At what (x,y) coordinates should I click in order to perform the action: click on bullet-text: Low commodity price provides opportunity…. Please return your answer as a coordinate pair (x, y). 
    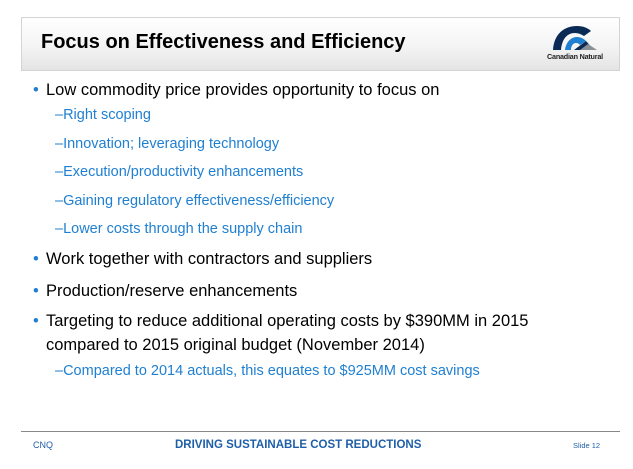
    Looking at the image, I should click on (243, 90).